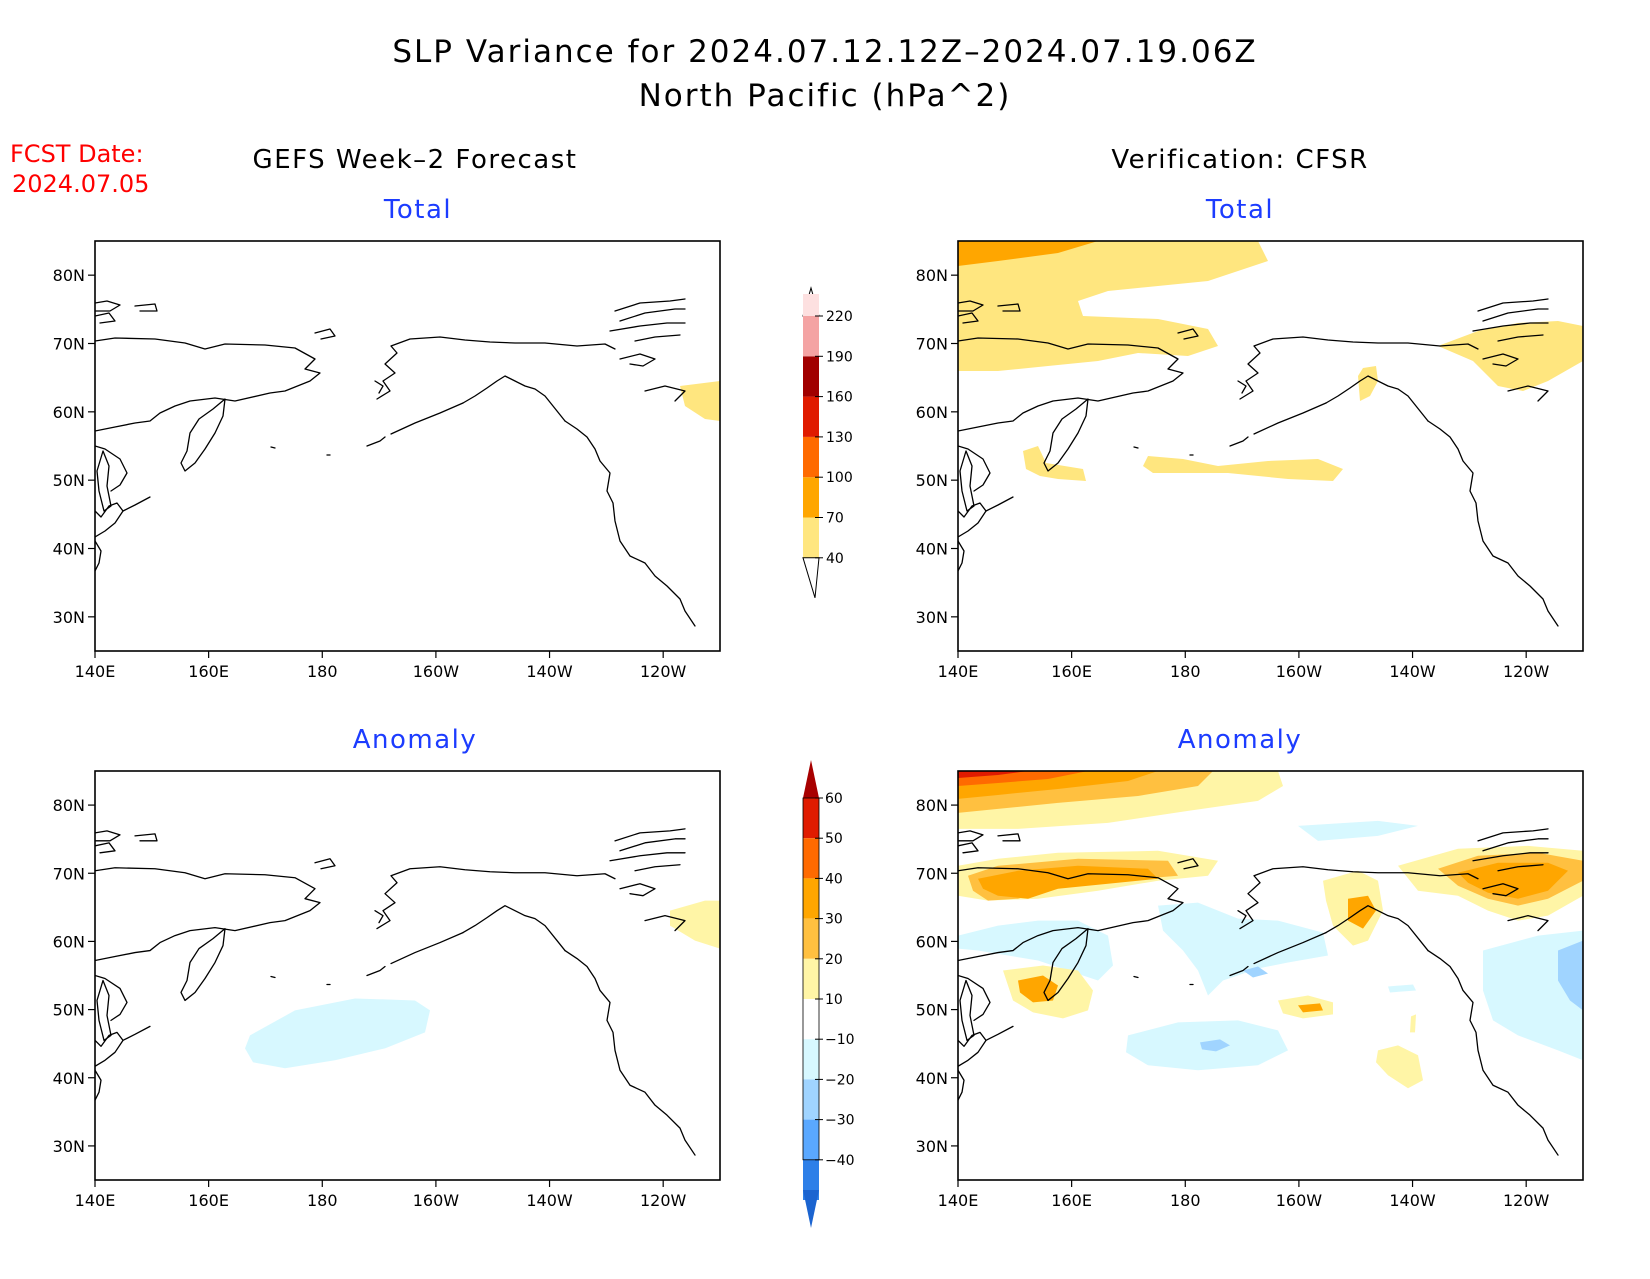  I want to click on colorbar-anomaly-label: −40, so click(840, 1161).